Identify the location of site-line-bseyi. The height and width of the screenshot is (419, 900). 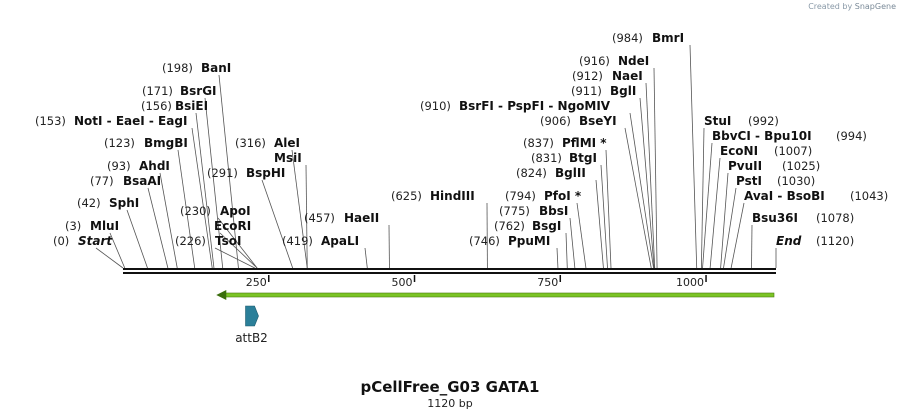
(638, 198).